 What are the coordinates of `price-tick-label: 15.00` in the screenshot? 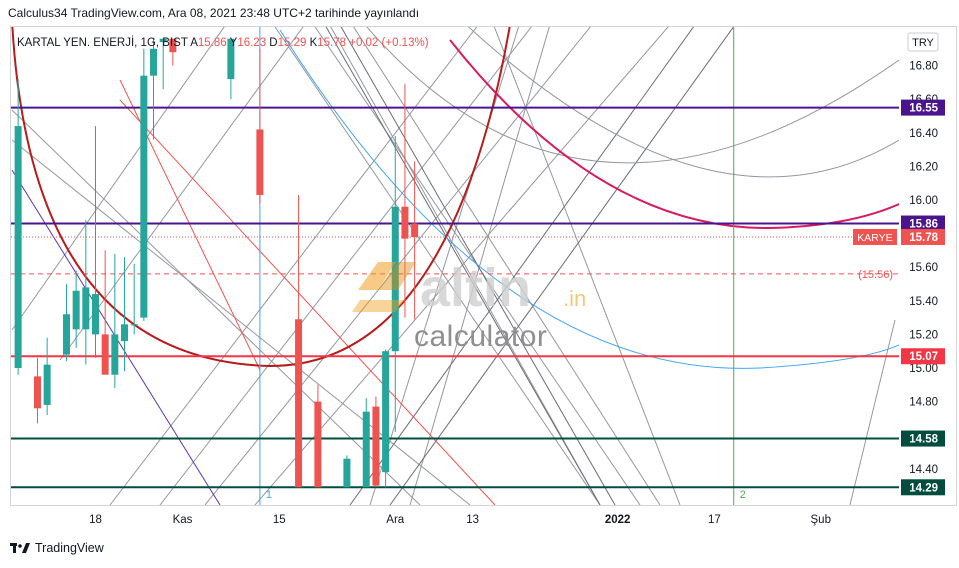 It's located at (923, 369).